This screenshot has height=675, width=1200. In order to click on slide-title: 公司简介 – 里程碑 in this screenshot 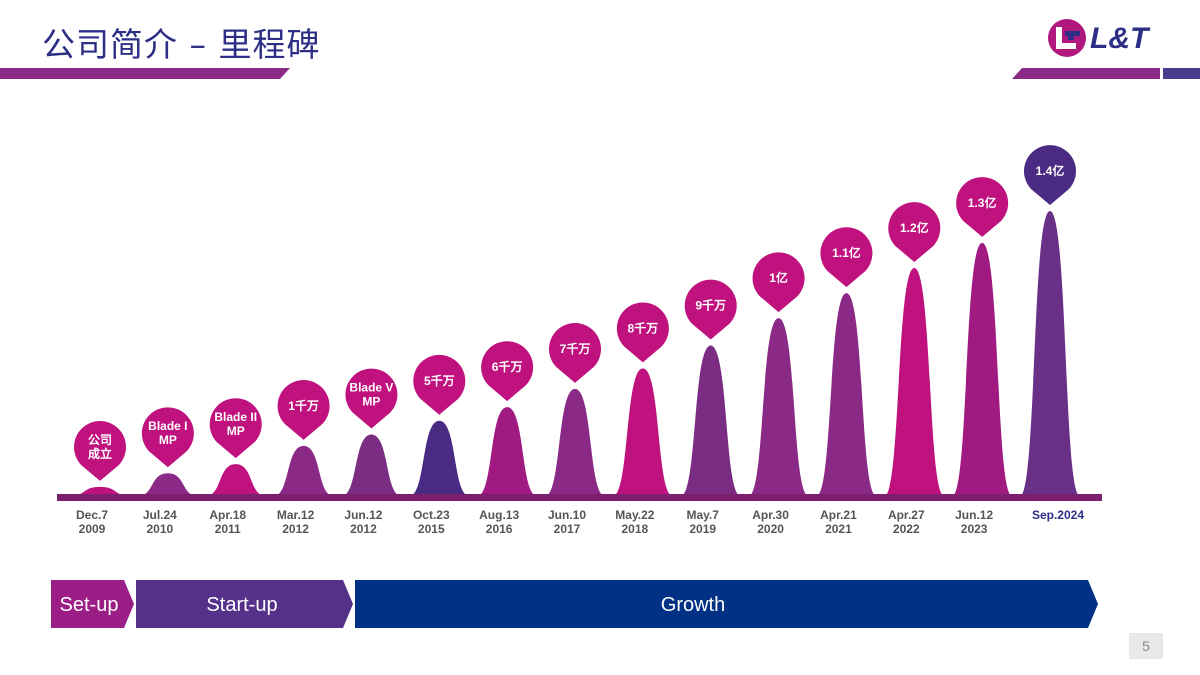, I will do `click(181, 44)`.